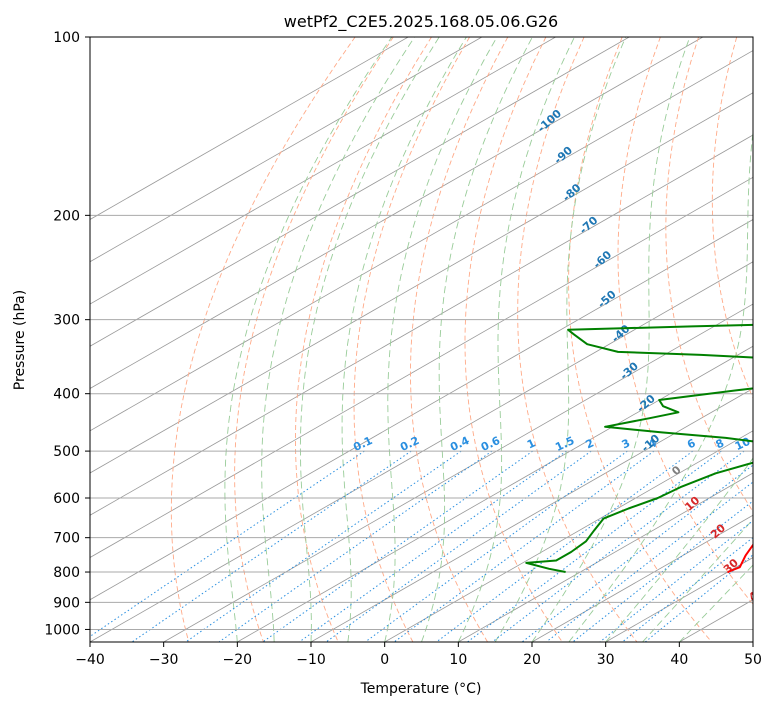 The image size is (775, 708). I want to click on y-tick-label: 400, so click(66, 395).